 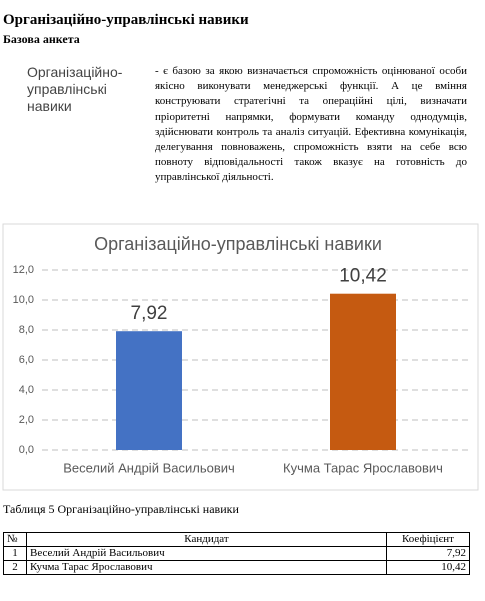 I want to click on cell: 7,92, so click(x=428, y=553).